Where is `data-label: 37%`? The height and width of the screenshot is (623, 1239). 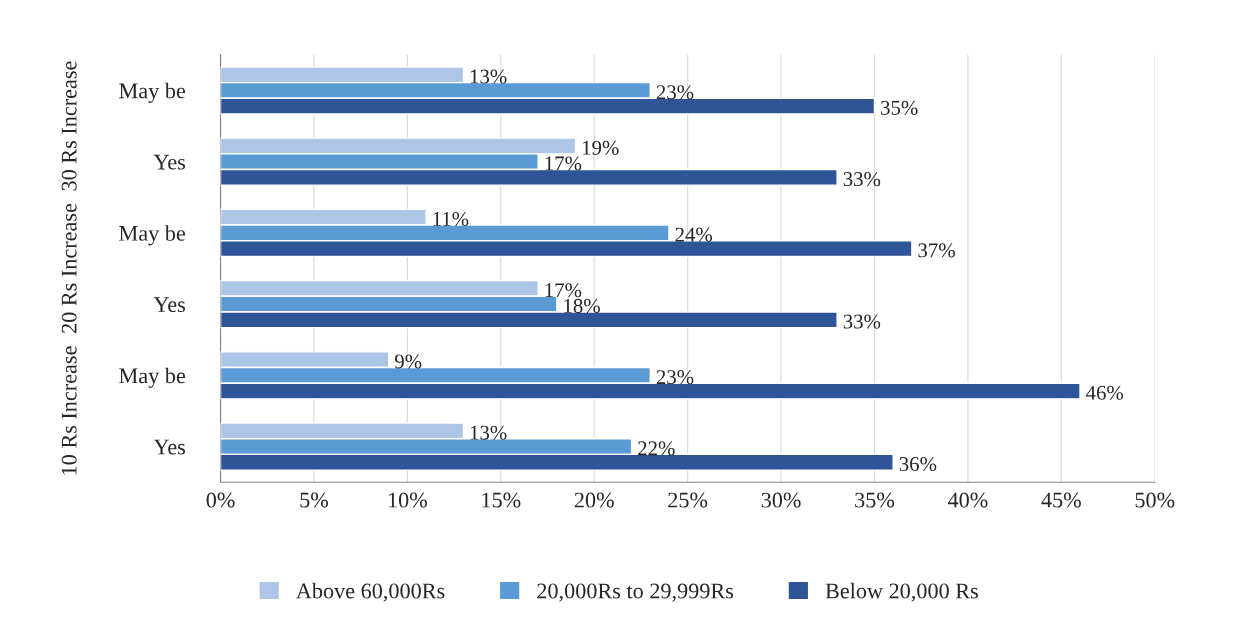
data-label: 37% is located at coordinates (936, 250).